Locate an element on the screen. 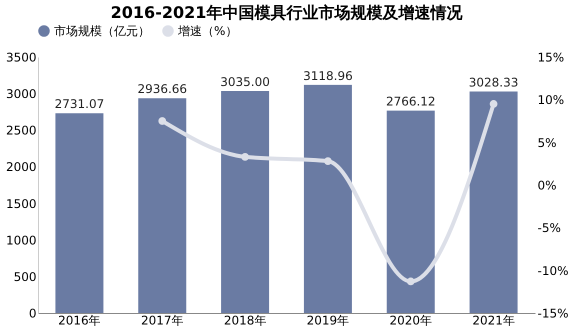 This screenshot has width=574, height=331. y2-tick-label: -5% is located at coordinates (549, 228).